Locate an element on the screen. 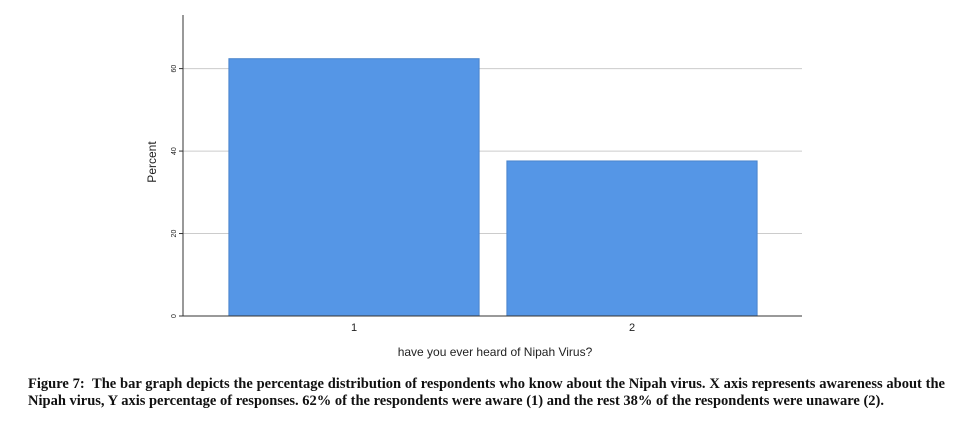  y-tick-label: 0 is located at coordinates (174, 316).